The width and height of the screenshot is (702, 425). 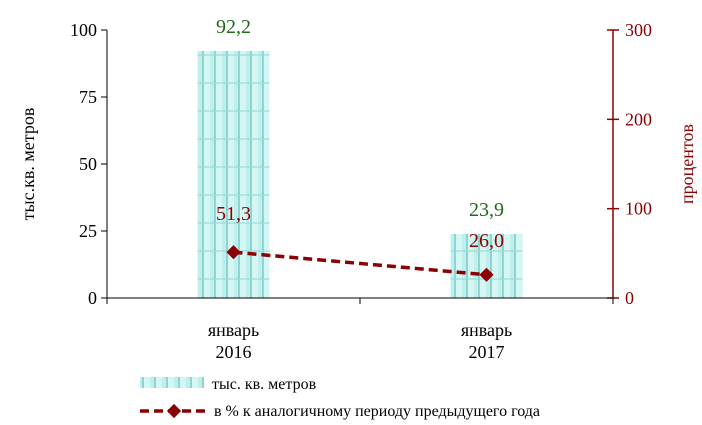 I want to click on bar-value-label-1: 23,9, so click(x=486, y=210).